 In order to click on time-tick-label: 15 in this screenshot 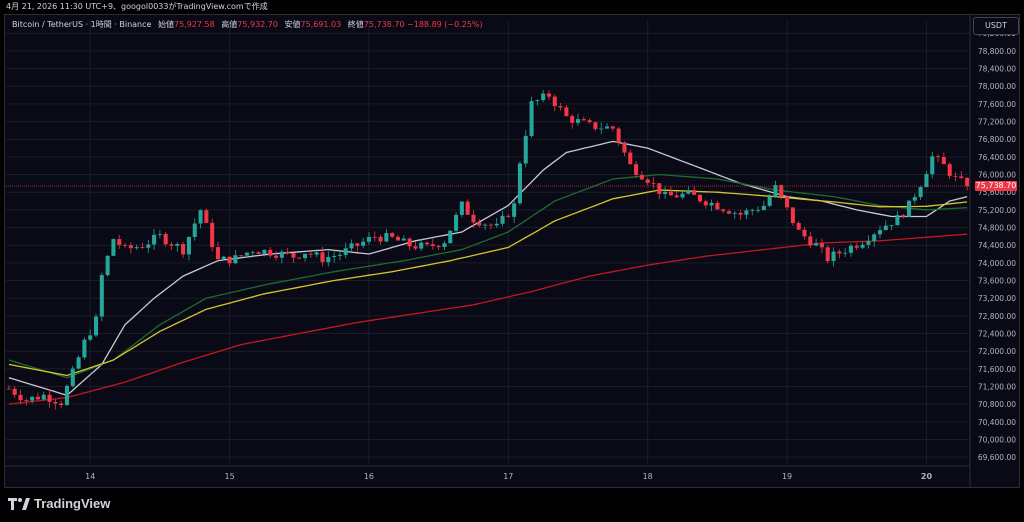, I will do `click(229, 476)`.